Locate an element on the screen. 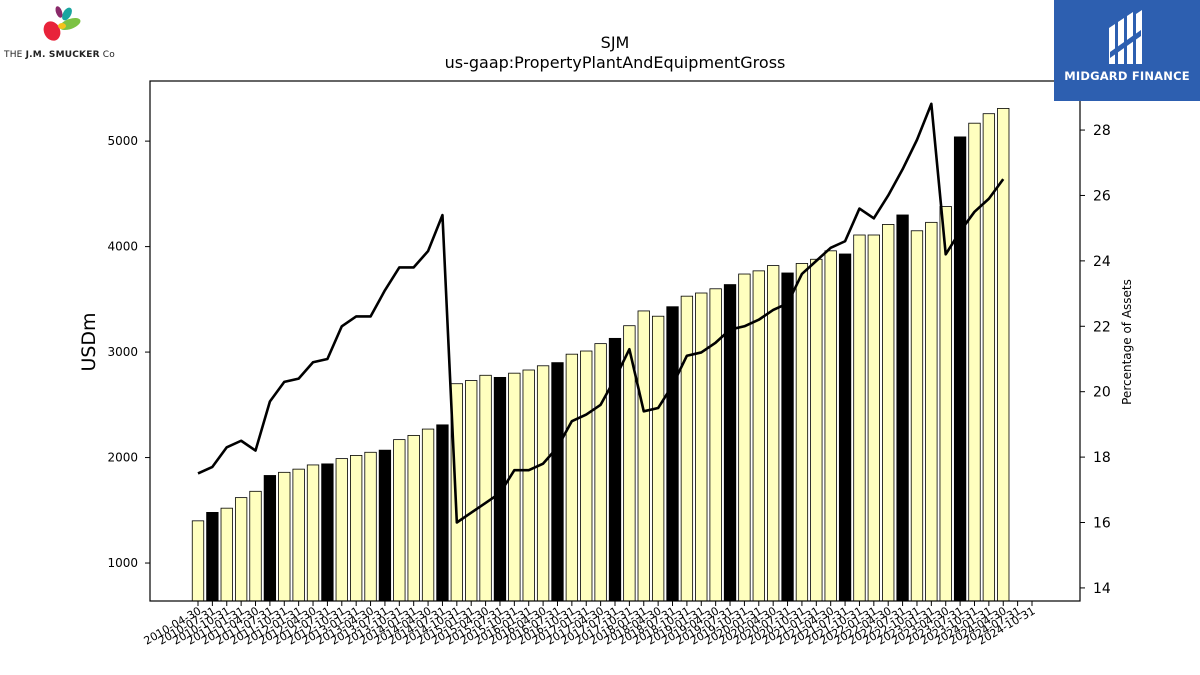 The image size is (1200, 675). y2-tick-label: 20 is located at coordinates (1102, 393).